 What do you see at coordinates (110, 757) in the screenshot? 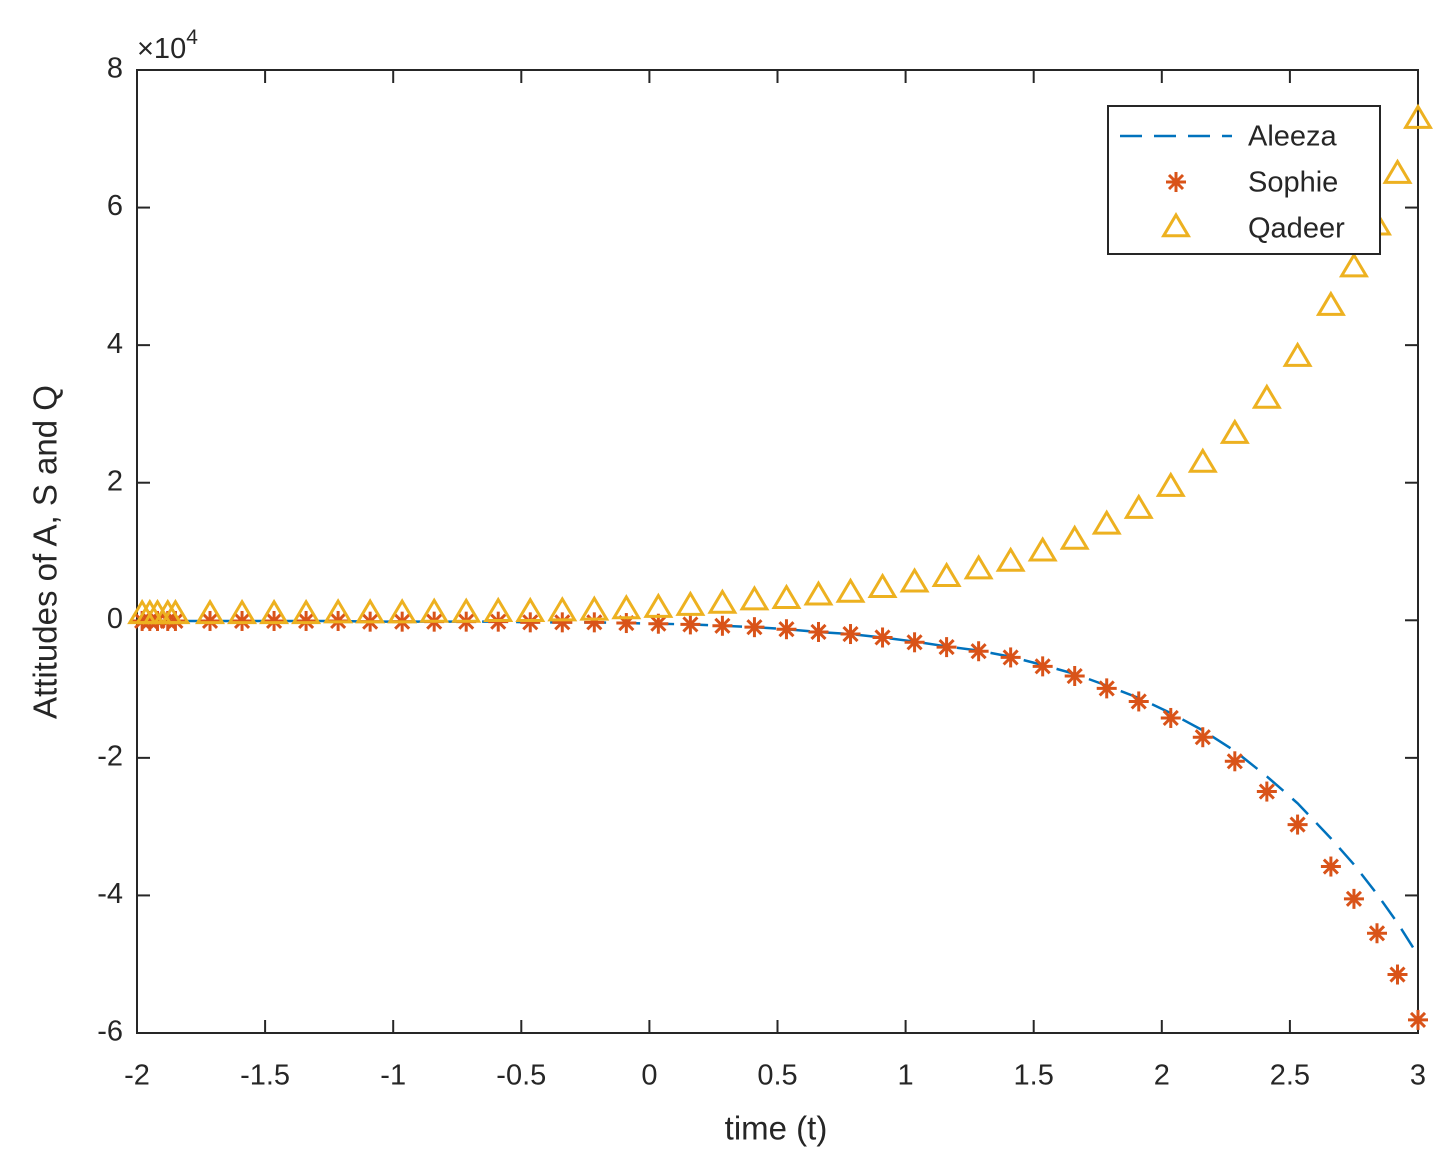
I see `y-tick-label: -2` at bounding box center [110, 757].